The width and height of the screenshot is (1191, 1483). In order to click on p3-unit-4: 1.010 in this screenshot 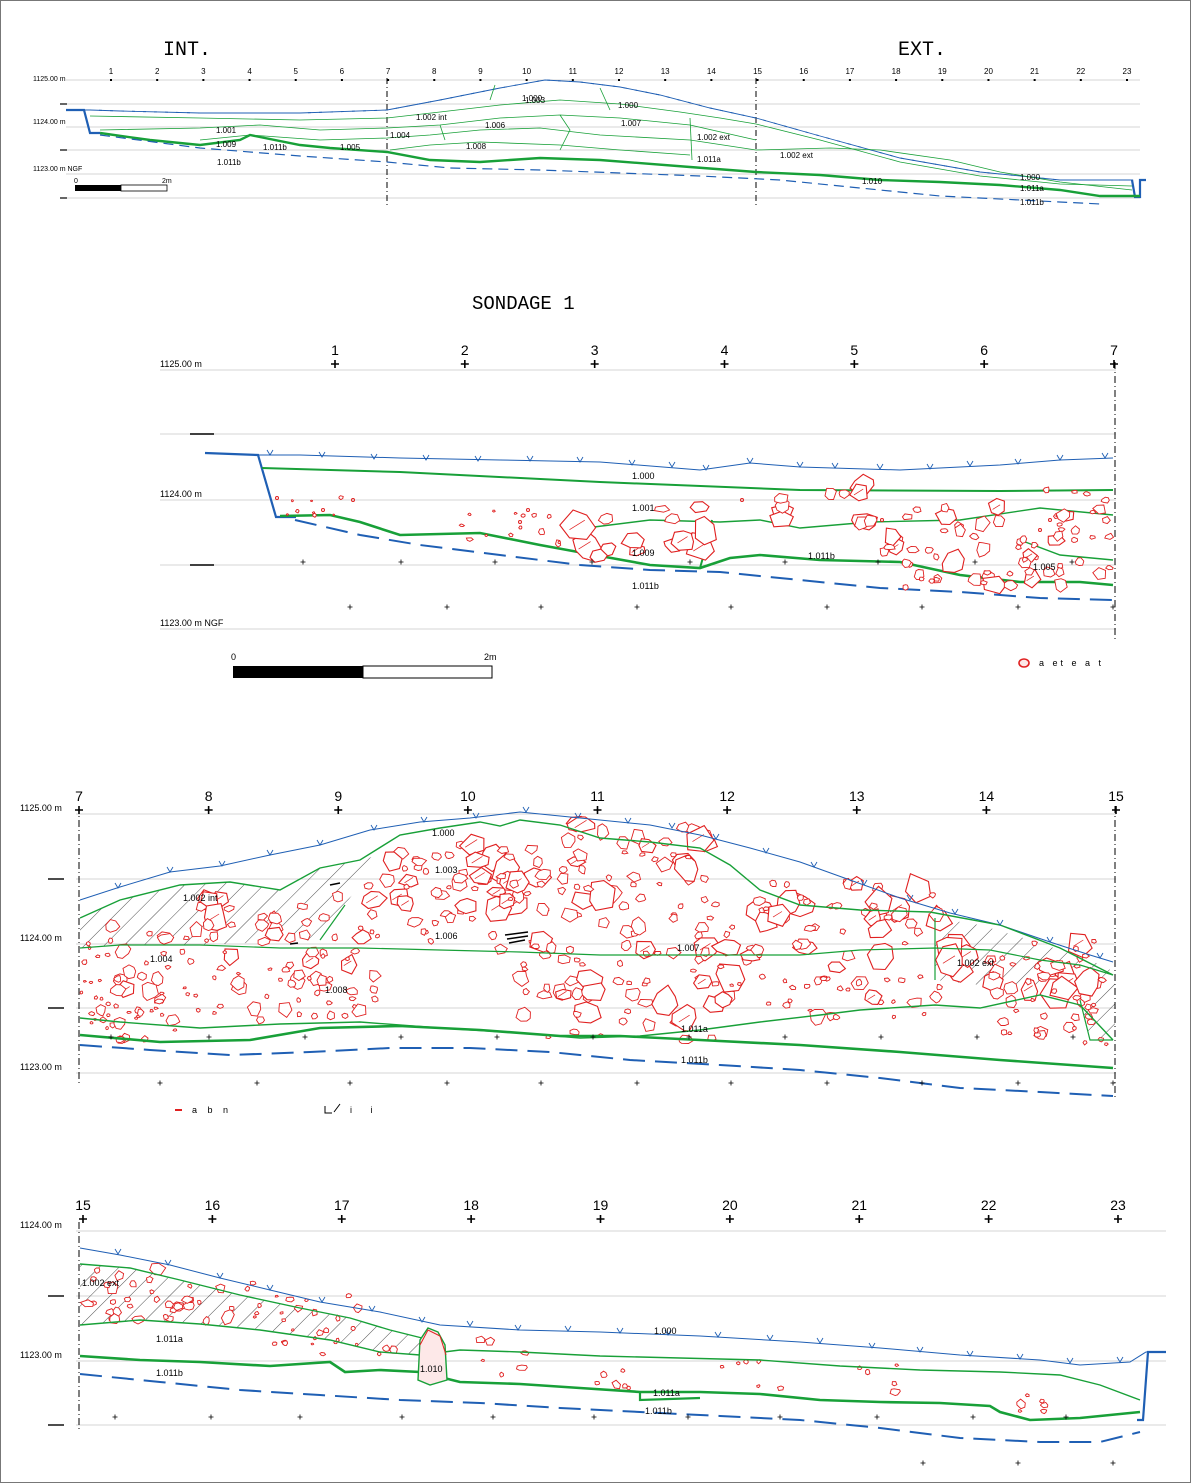, I will do `click(431, 1369)`.